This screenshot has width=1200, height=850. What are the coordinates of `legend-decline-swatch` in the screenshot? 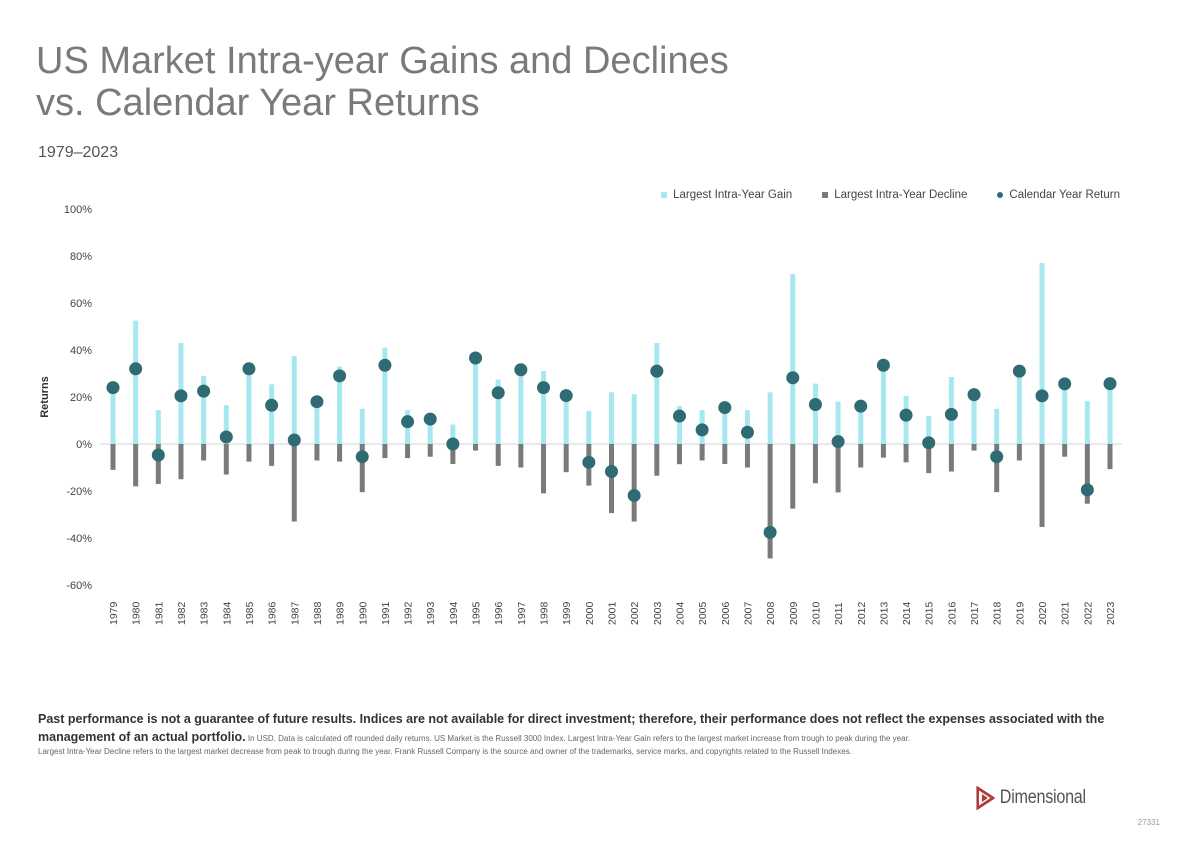 It's located at (825, 195).